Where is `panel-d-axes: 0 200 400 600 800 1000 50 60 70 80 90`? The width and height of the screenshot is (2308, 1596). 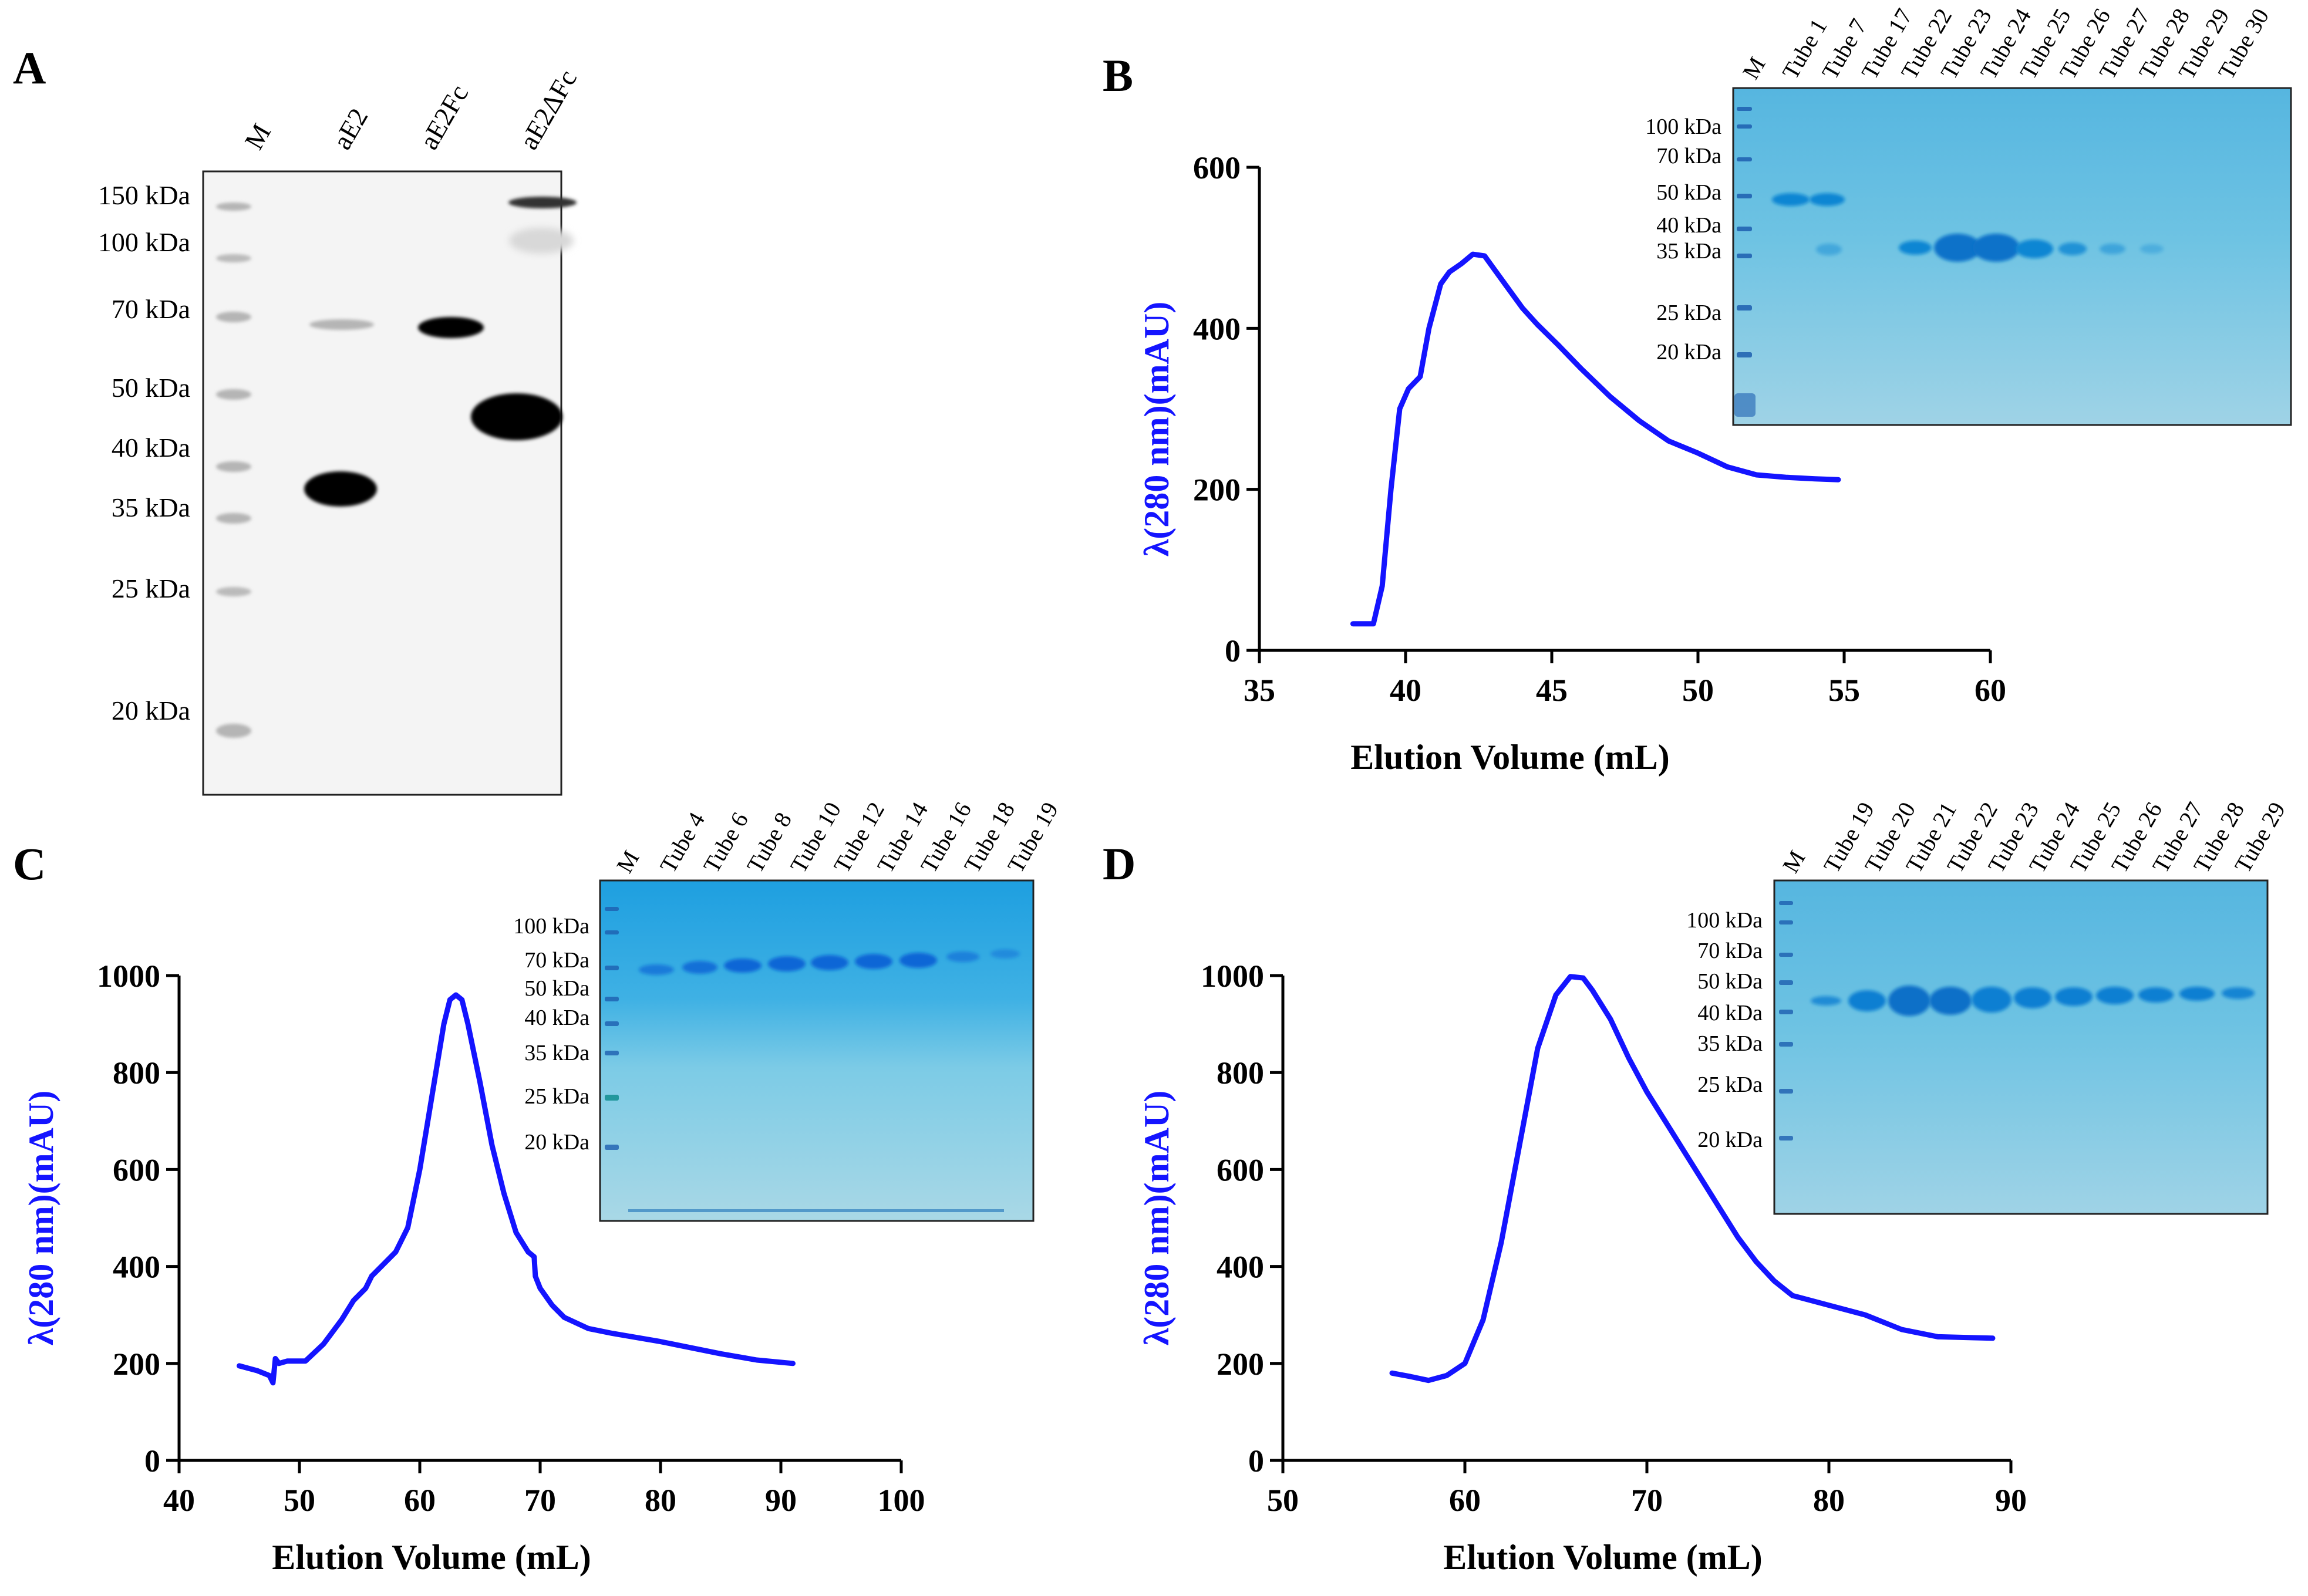
panel-d-axes: 0 200 400 600 800 1000 50 60 70 80 90 is located at coordinates (1614, 1238).